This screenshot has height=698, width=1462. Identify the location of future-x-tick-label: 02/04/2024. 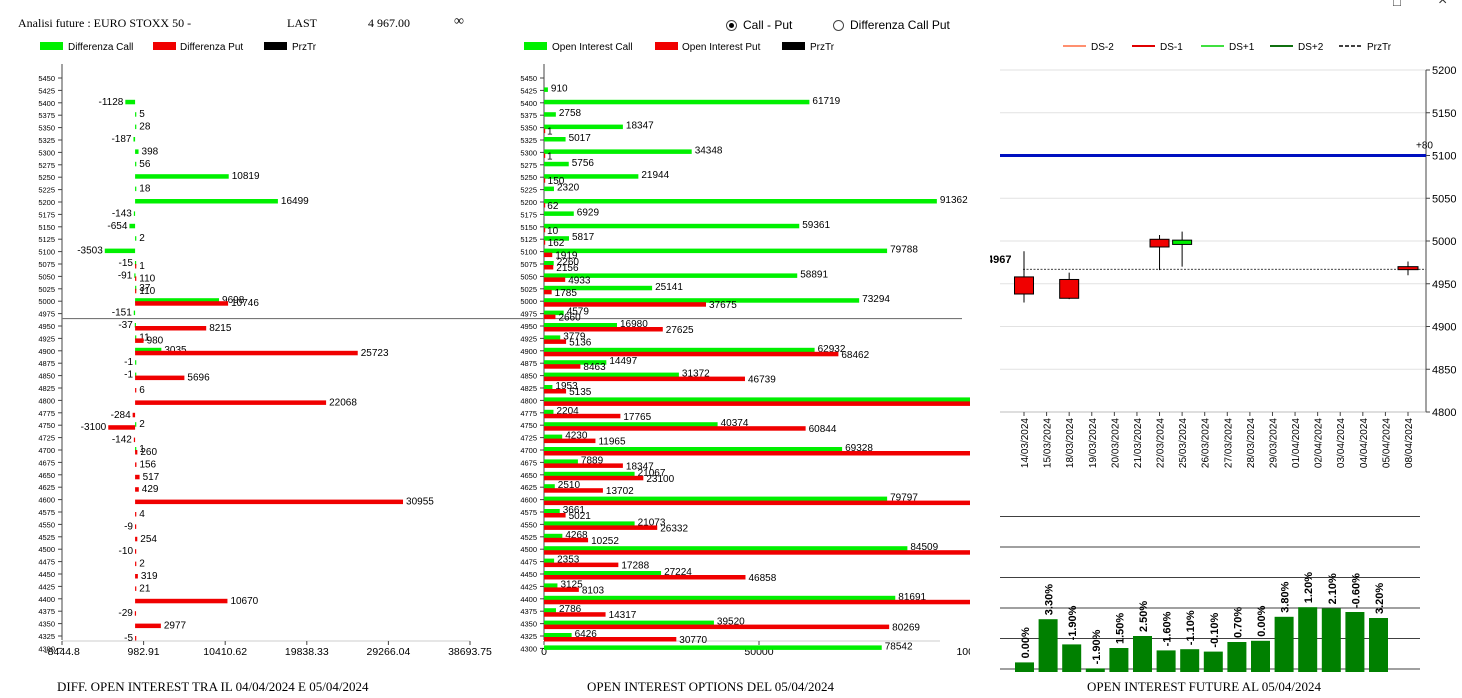
(1319, 443).